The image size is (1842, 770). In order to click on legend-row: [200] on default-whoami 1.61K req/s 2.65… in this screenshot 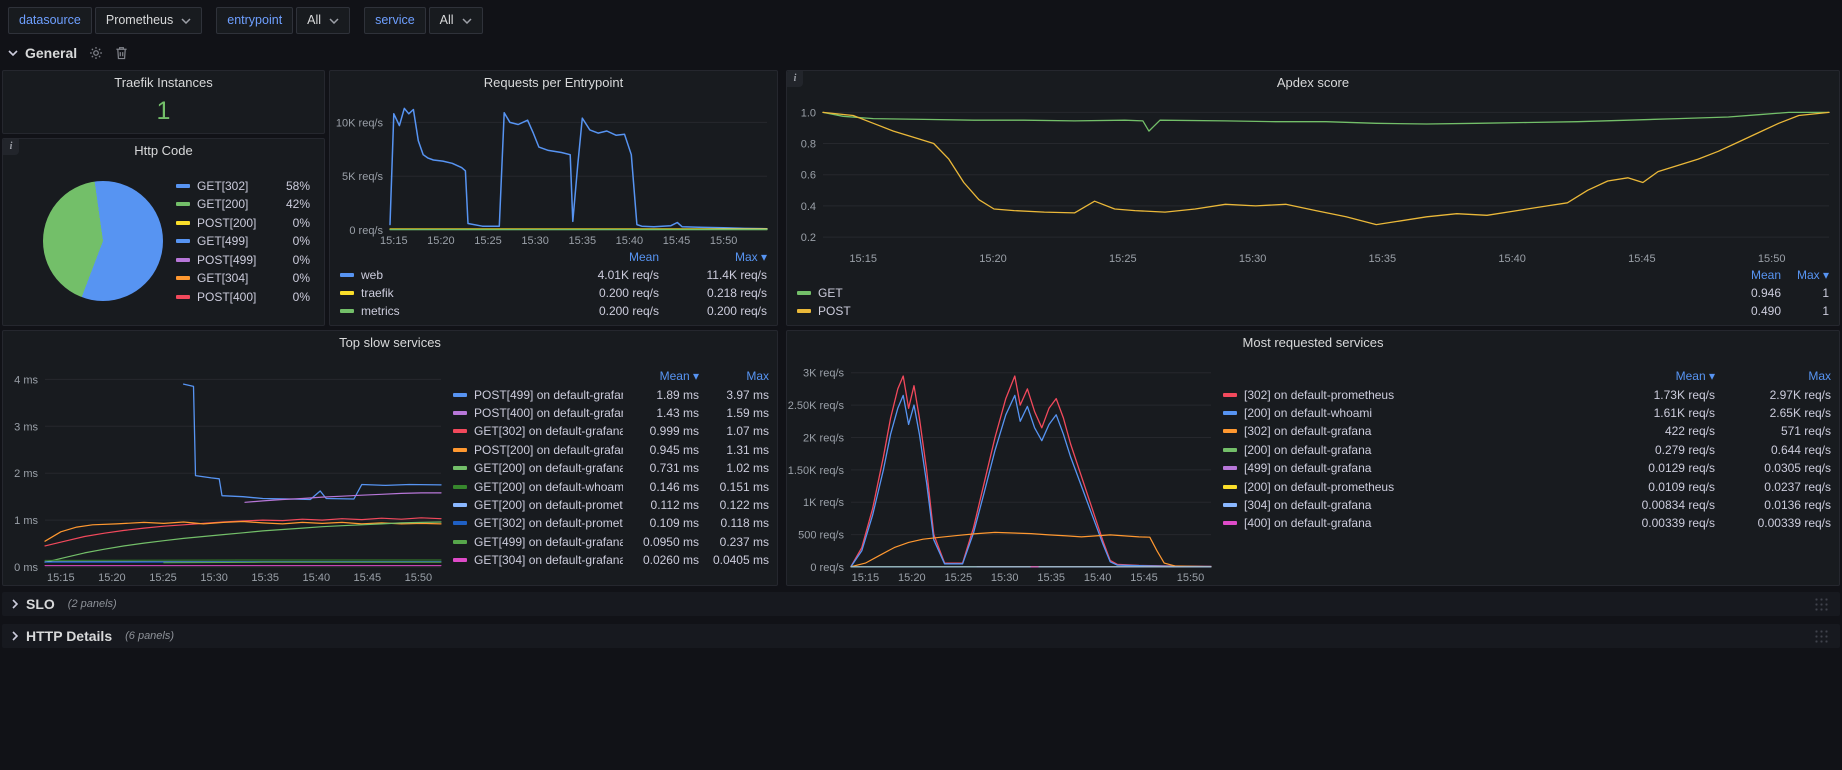, I will do `click(1527, 413)`.